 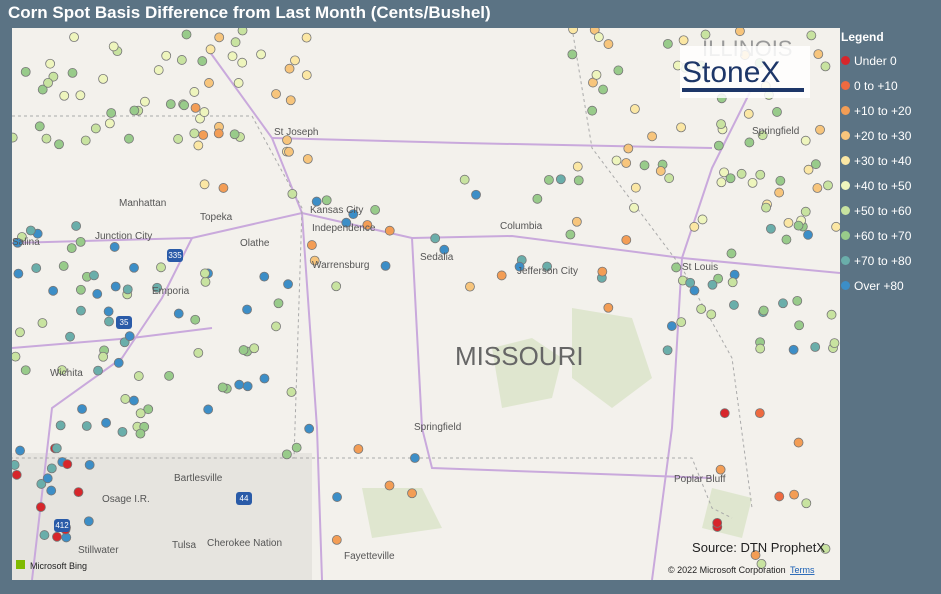 What do you see at coordinates (296, 132) in the screenshot?
I see `map-label: St Joseph` at bounding box center [296, 132].